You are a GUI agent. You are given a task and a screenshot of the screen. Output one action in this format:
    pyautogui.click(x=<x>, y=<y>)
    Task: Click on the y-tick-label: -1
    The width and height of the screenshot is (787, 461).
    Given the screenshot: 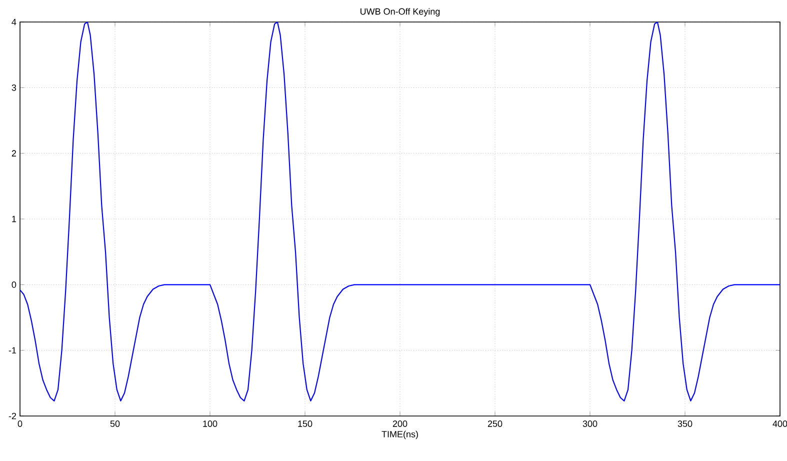 What is the action you would take?
    pyautogui.click(x=12, y=350)
    